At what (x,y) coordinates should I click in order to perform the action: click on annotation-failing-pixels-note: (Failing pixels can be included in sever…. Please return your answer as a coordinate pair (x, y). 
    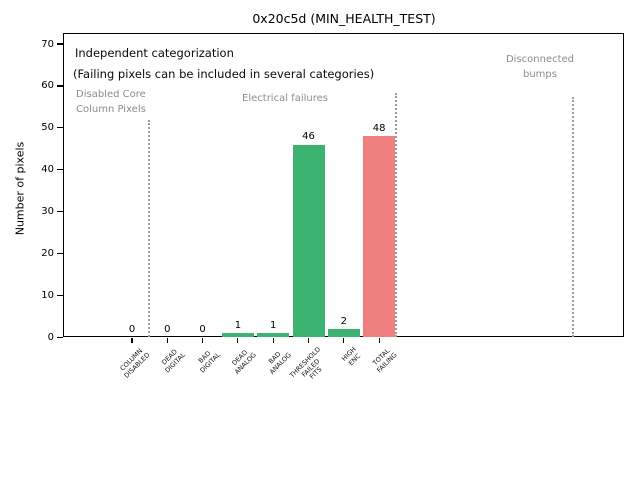
    Looking at the image, I should click on (224, 74).